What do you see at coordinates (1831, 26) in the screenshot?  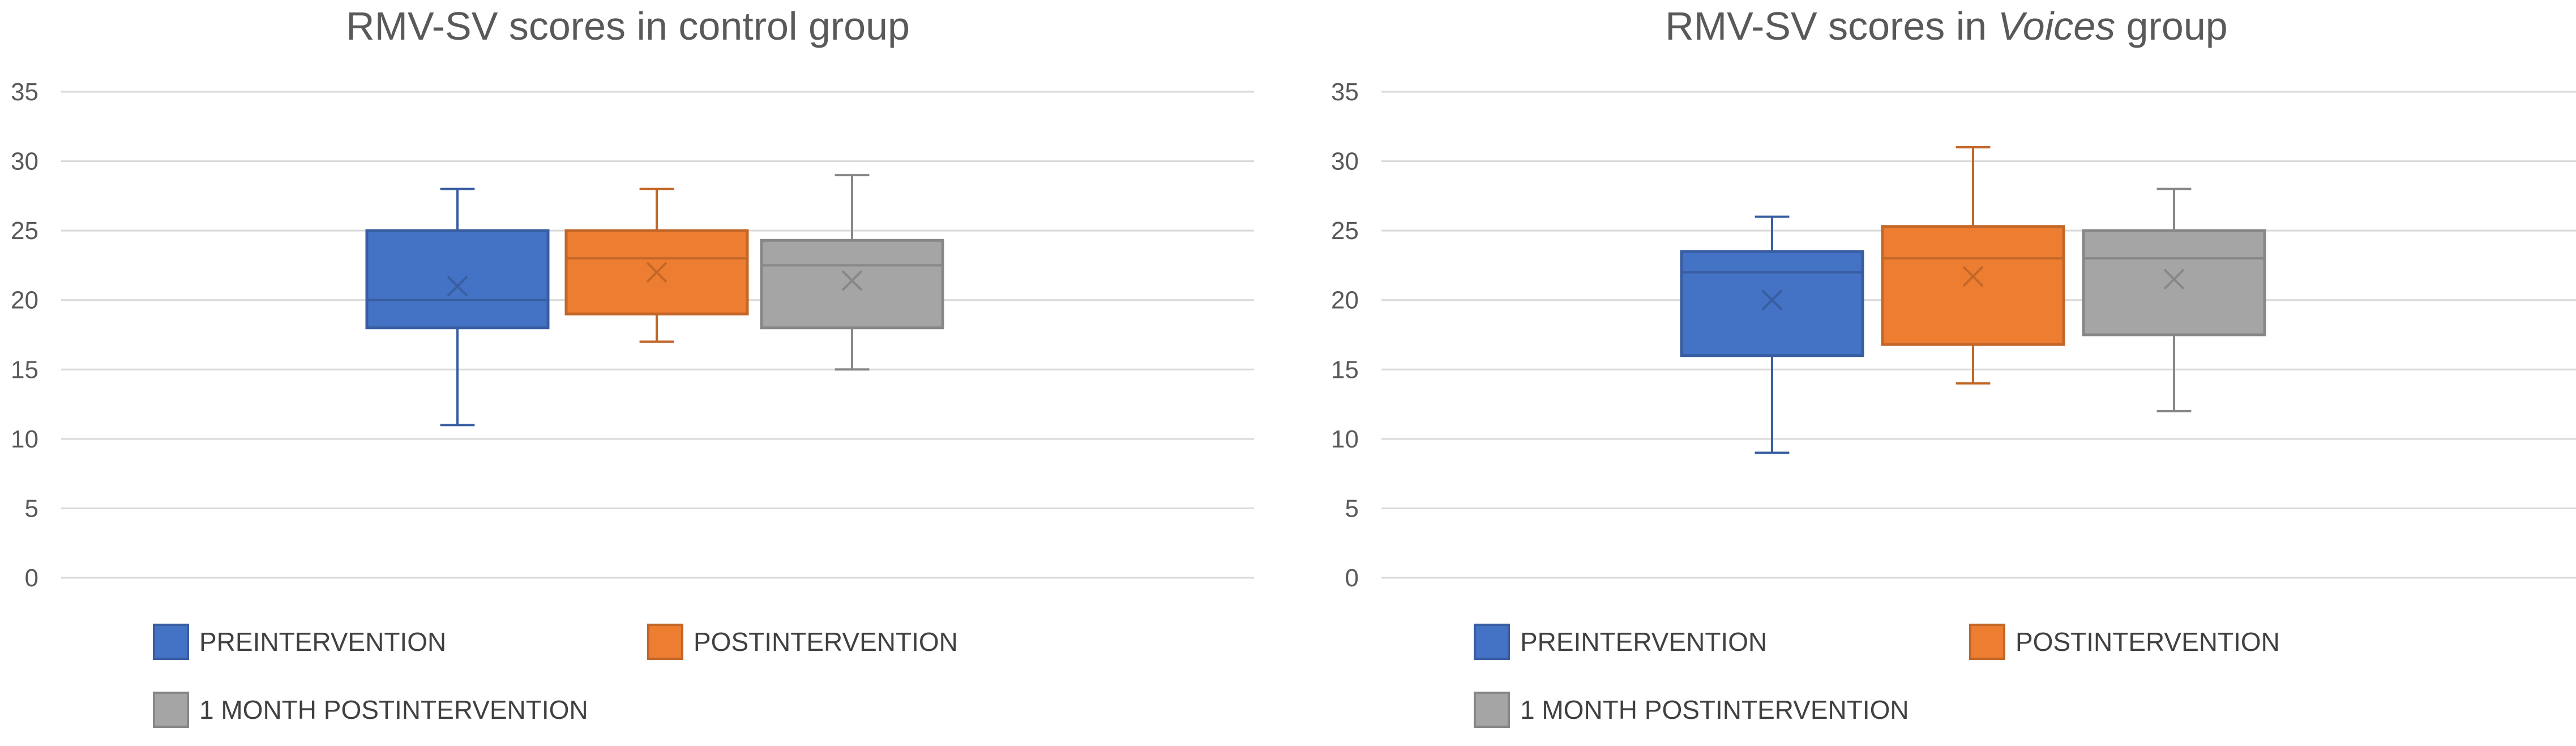 I see `chart-title-part: RMV-SV scores in` at bounding box center [1831, 26].